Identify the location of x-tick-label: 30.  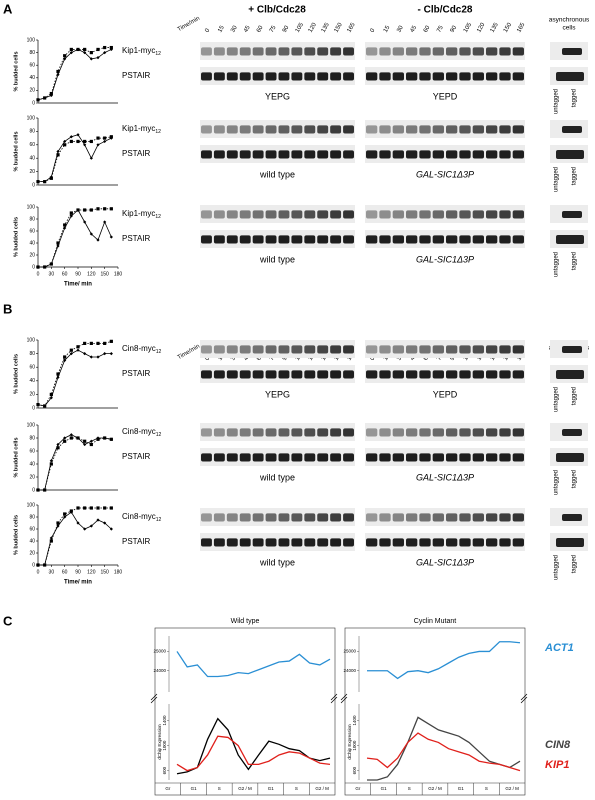
(52, 572).